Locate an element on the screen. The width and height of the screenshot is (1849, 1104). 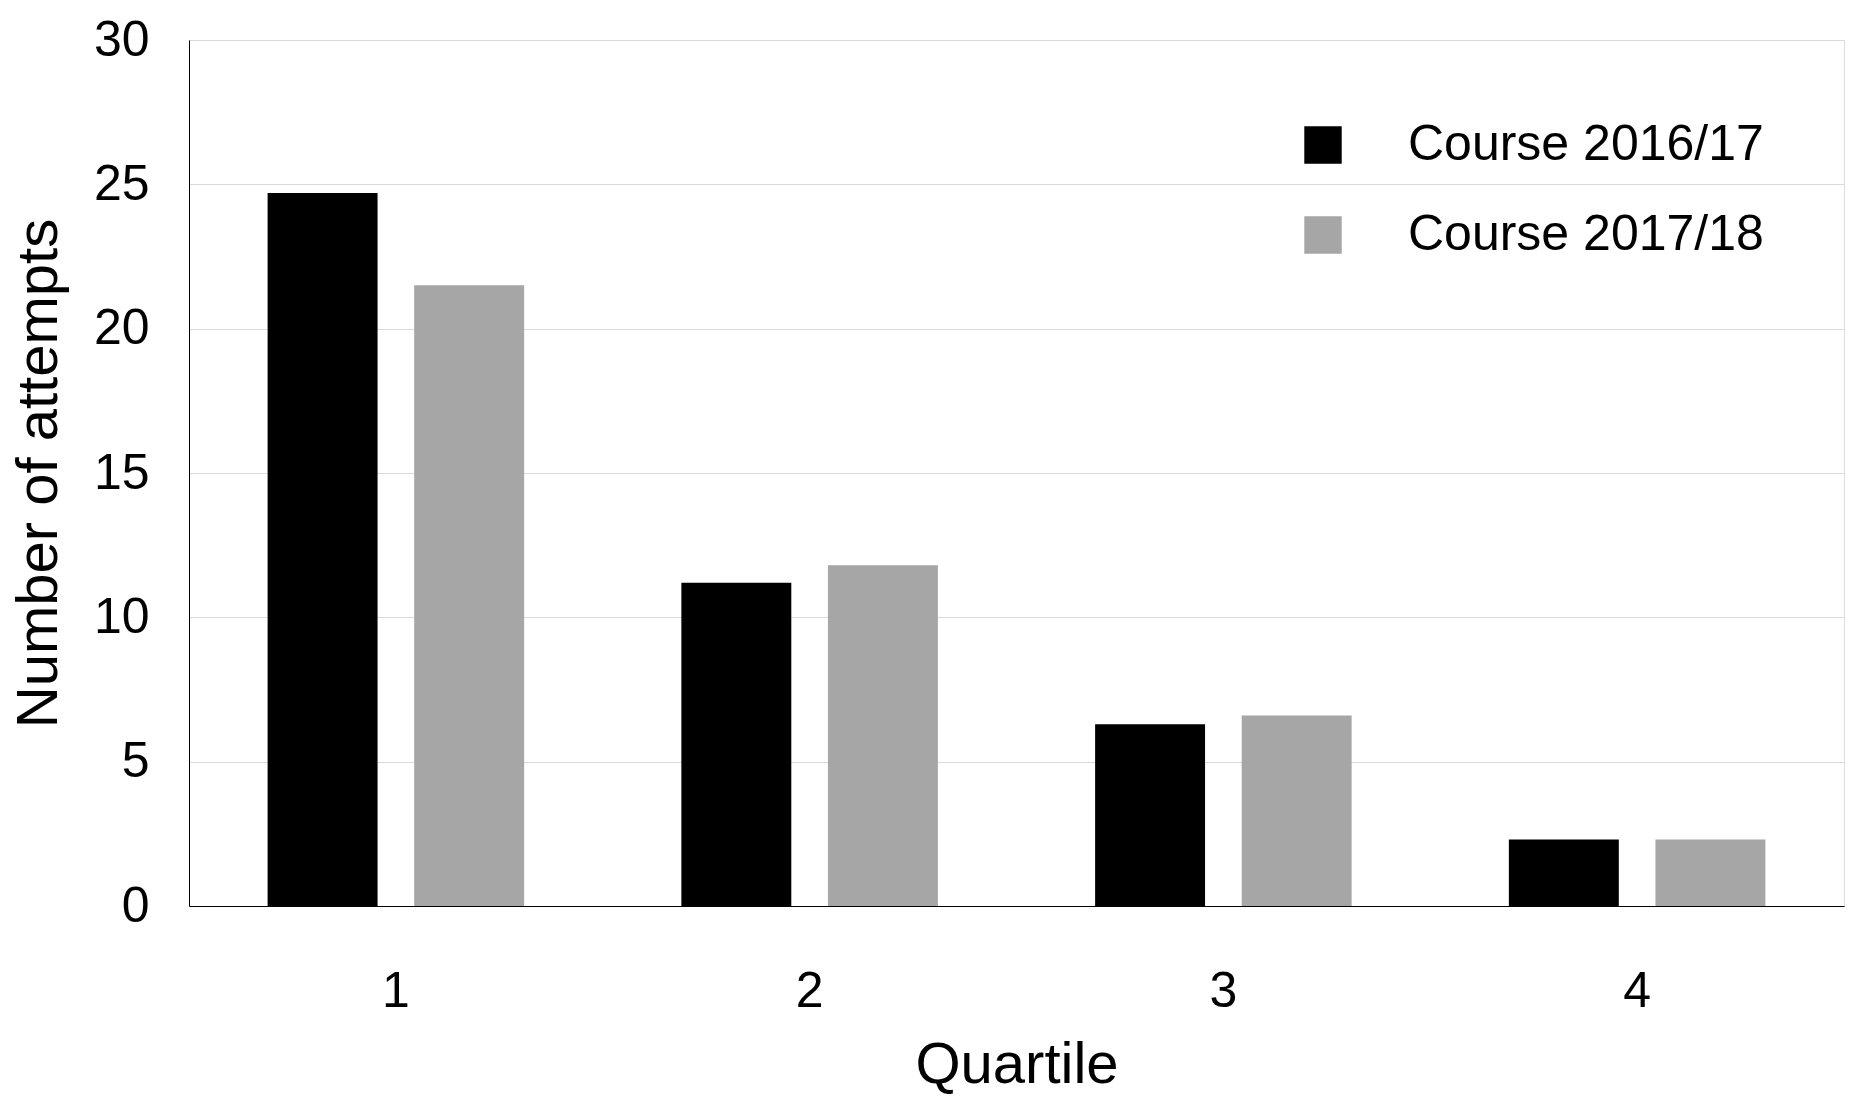
y-tick-label: 20 is located at coordinates (121, 327).